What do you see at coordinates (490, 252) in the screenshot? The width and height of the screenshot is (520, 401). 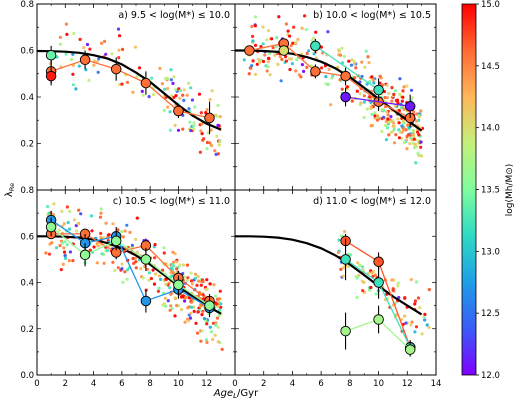 I see `colorbar-tick-label: 13.0` at bounding box center [490, 252].